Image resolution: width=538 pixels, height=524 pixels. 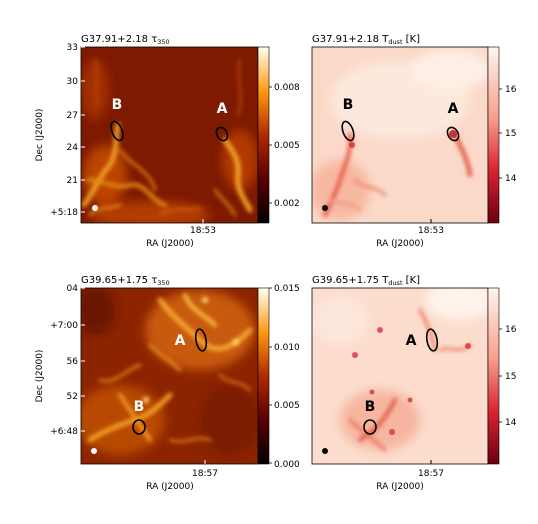 What do you see at coordinates (125, 281) in the screenshot?
I see `panel-title: G39.65+1.75 τ350` at bounding box center [125, 281].